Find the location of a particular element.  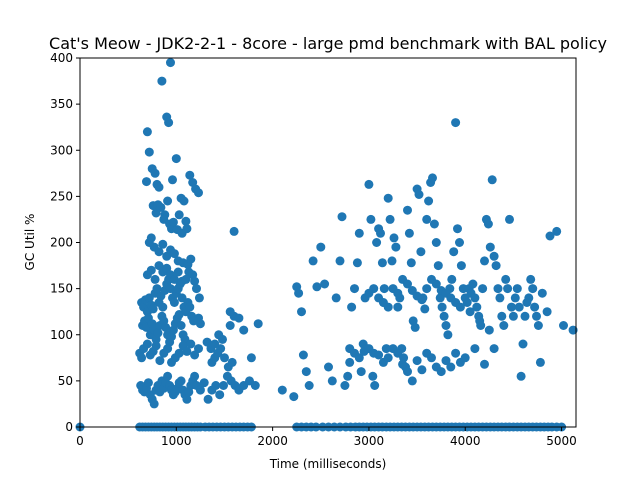

x-tick-label: 3000 is located at coordinates (369, 441).